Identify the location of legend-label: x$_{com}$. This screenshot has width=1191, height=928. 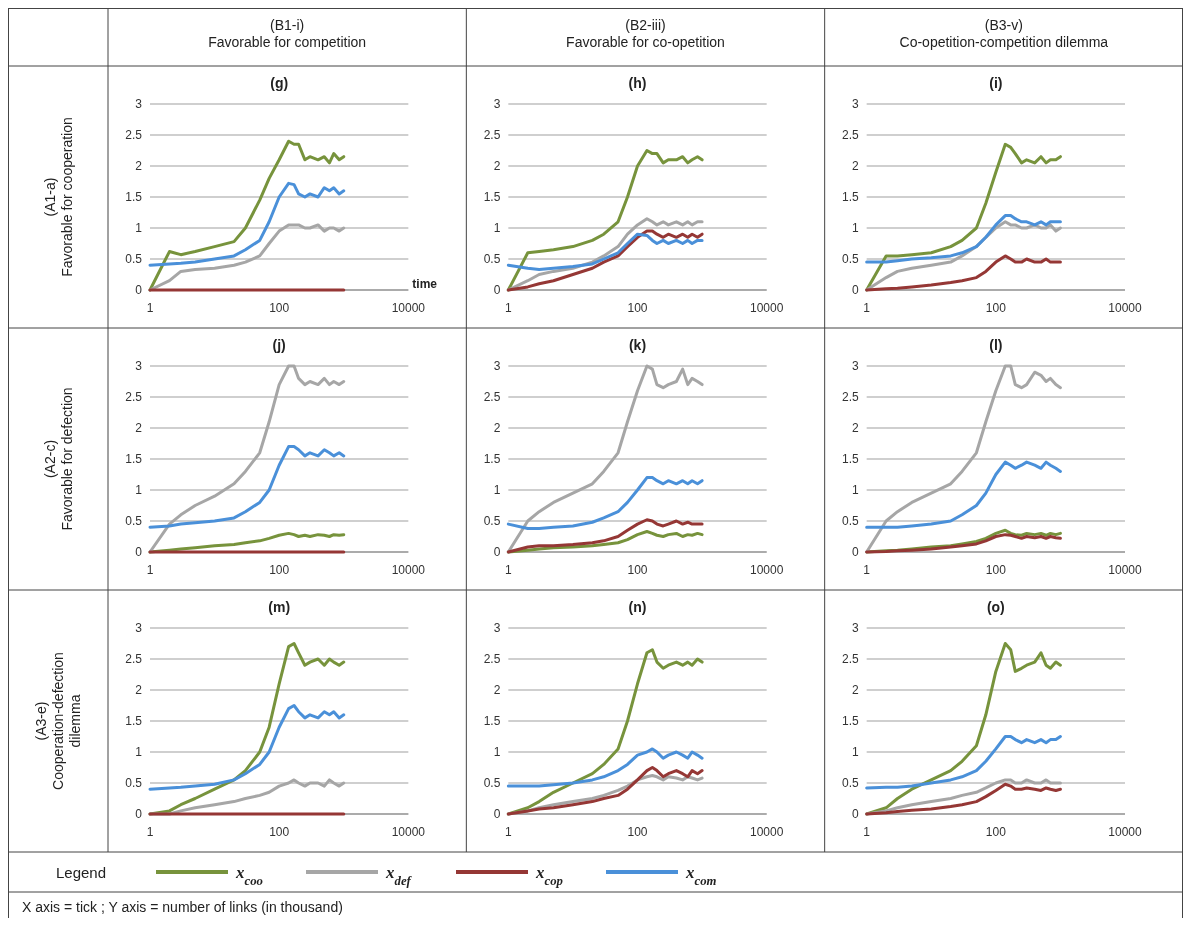
(701, 875).